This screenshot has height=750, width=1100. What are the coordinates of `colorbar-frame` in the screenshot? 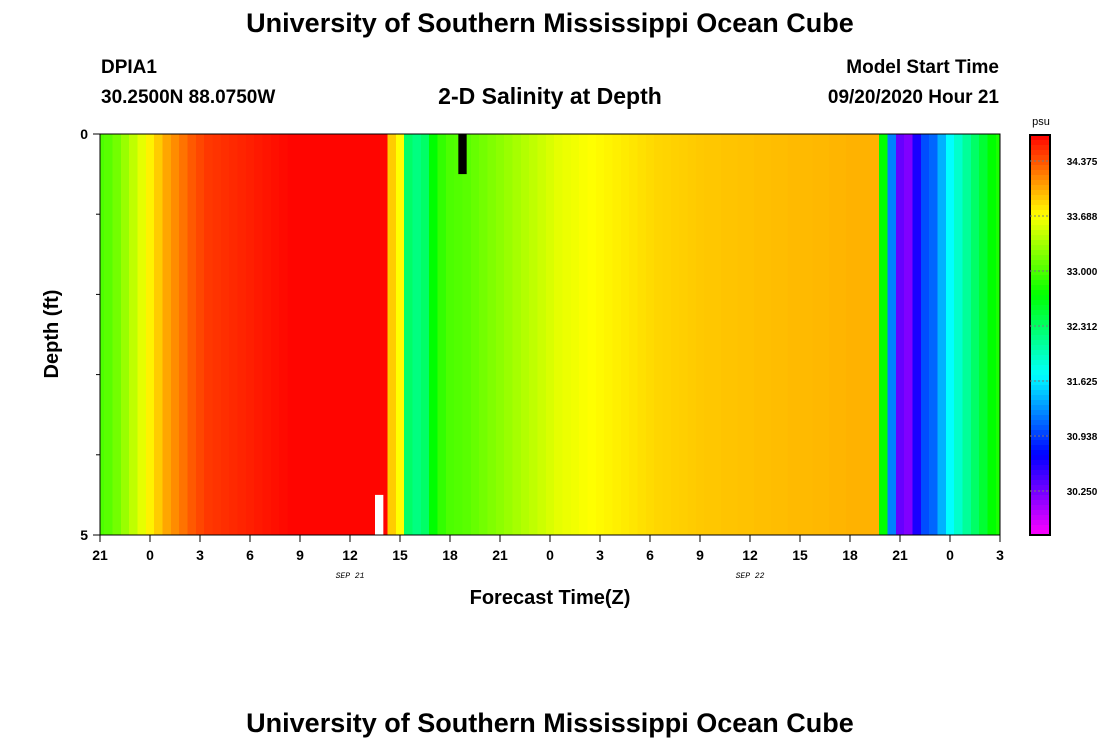 It's located at (1040, 335).